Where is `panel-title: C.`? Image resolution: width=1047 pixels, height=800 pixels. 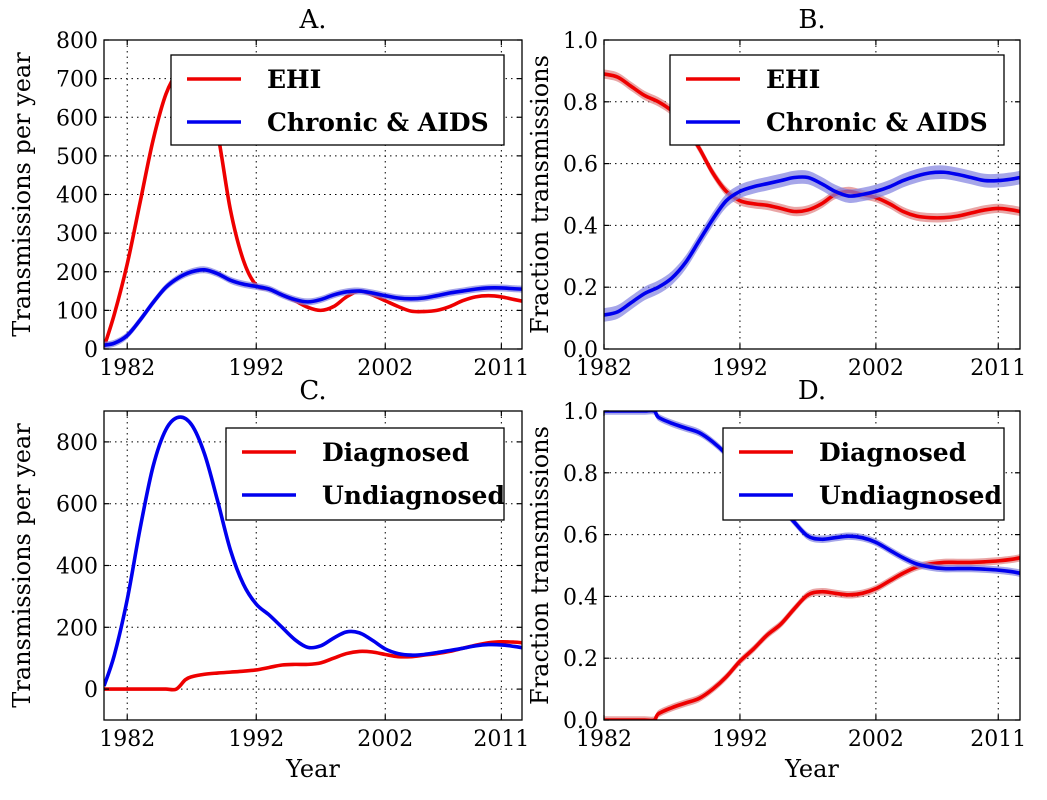 panel-title: C. is located at coordinates (312, 391).